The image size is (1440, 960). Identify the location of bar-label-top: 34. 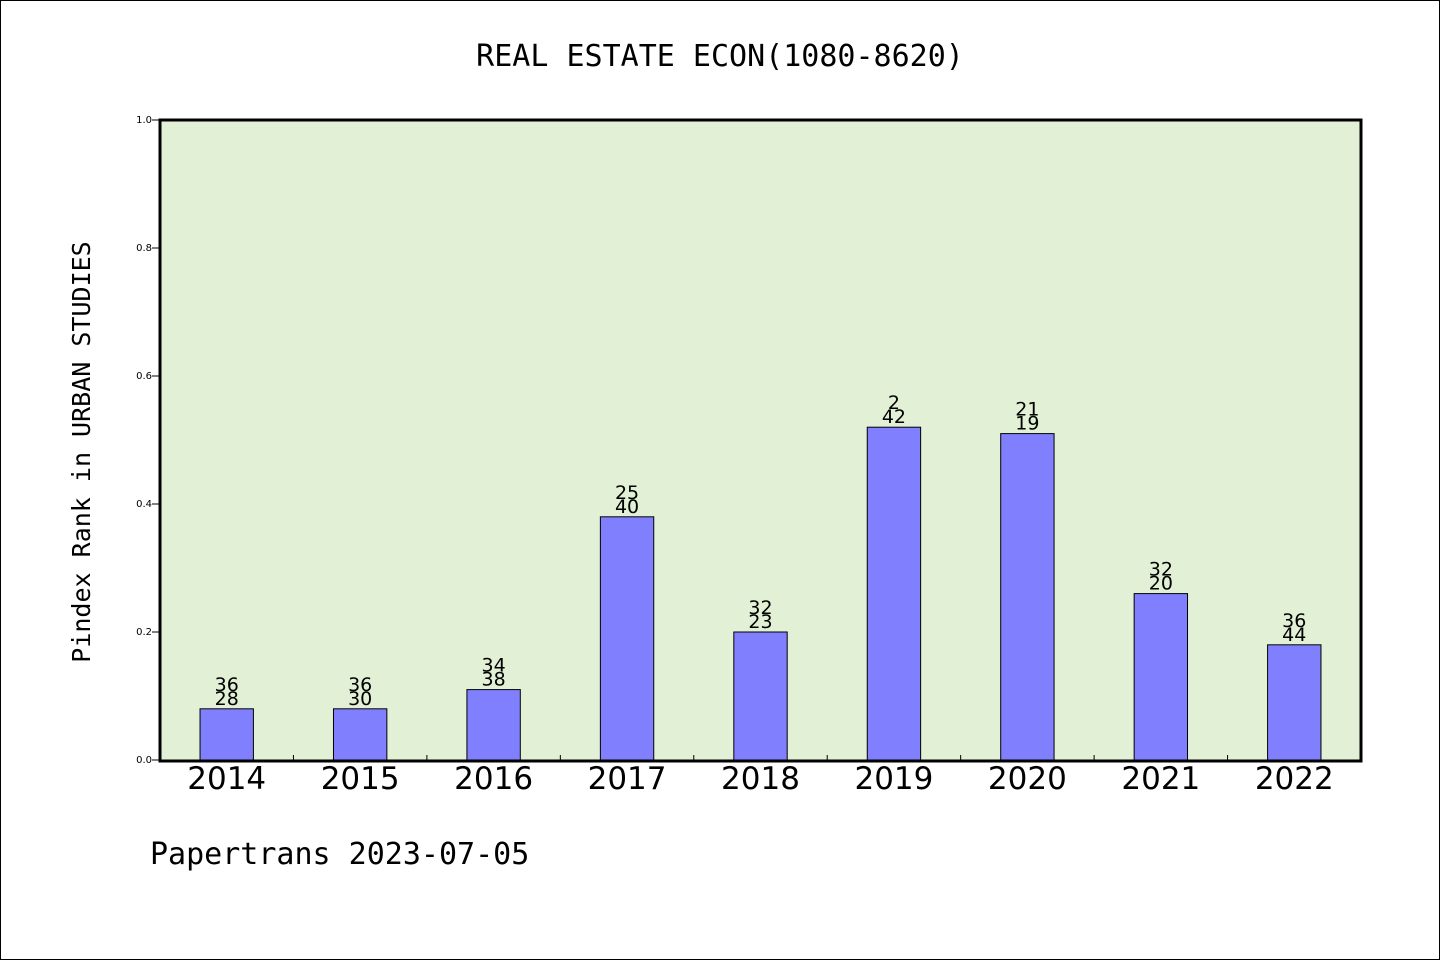
(494, 666).